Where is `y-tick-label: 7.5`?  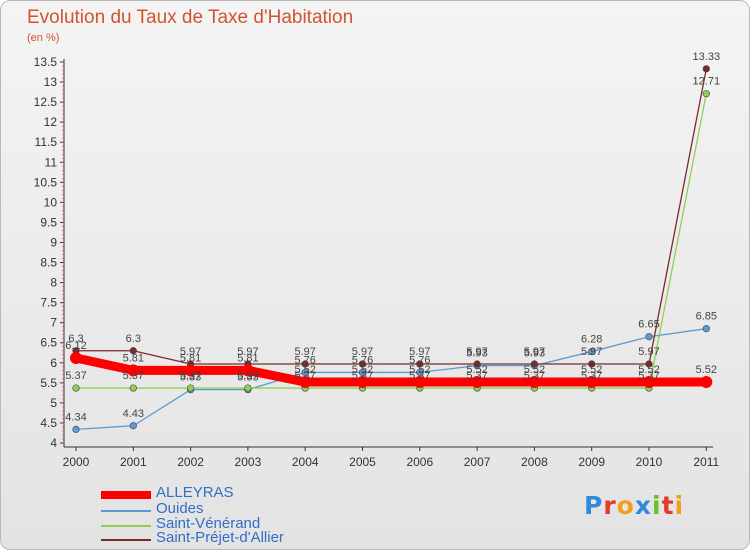 y-tick-label: 7.5 is located at coordinates (48, 303).